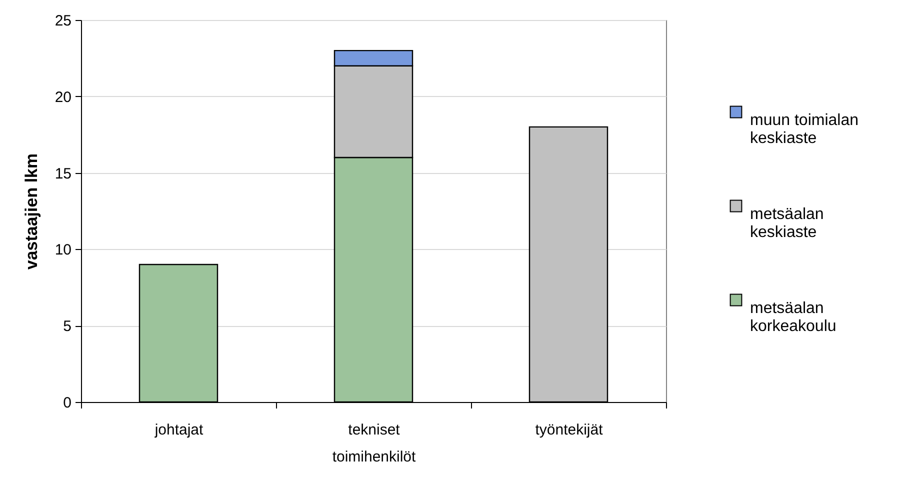 The image size is (906, 477). Describe the element at coordinates (787, 223) in the screenshot. I see `legend-label: metsäalan keskiaste` at that location.